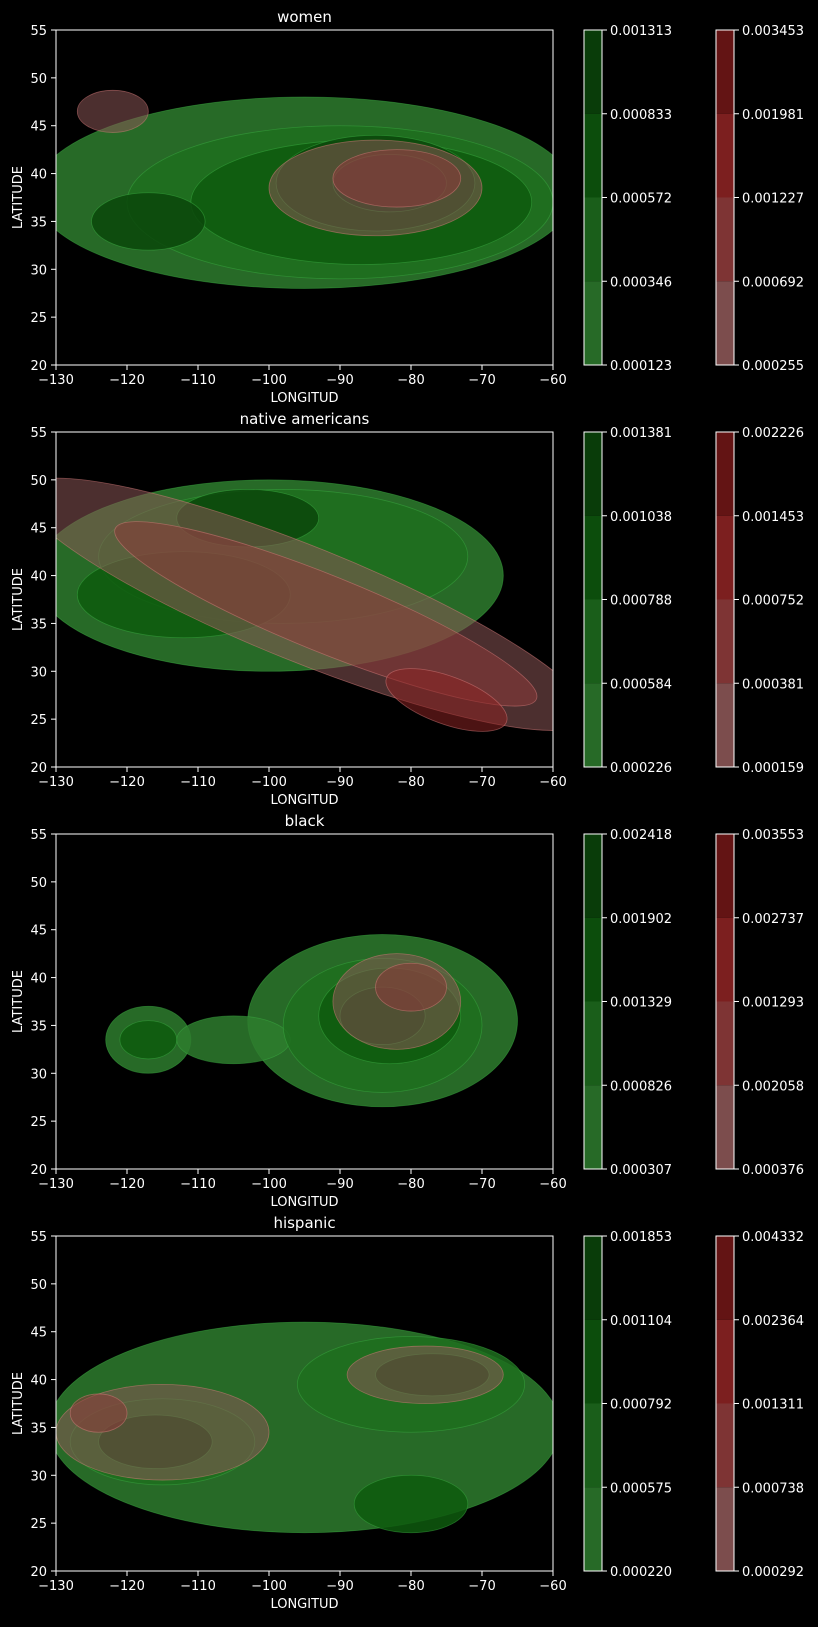  Describe the element at coordinates (773, 835) in the screenshot. I see `red-colorbar-tick-label: 0.003553` at that location.